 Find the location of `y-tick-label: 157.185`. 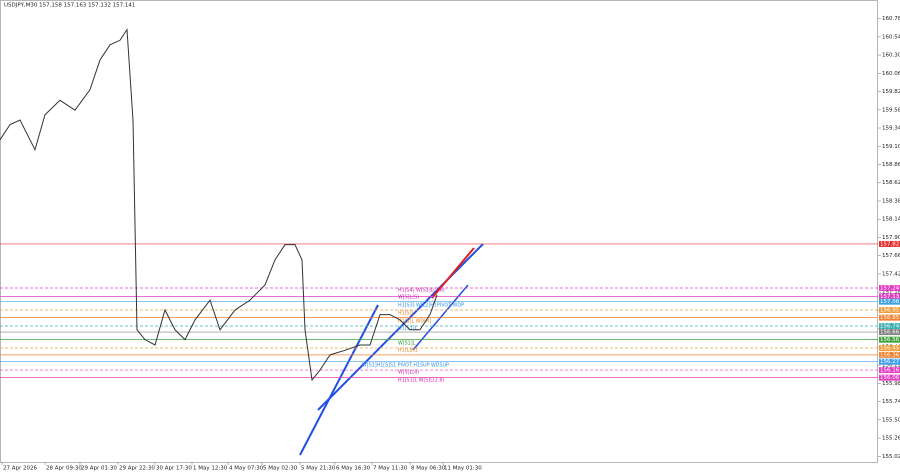

y-tick-label: 157.185 is located at coordinates (891, 293).